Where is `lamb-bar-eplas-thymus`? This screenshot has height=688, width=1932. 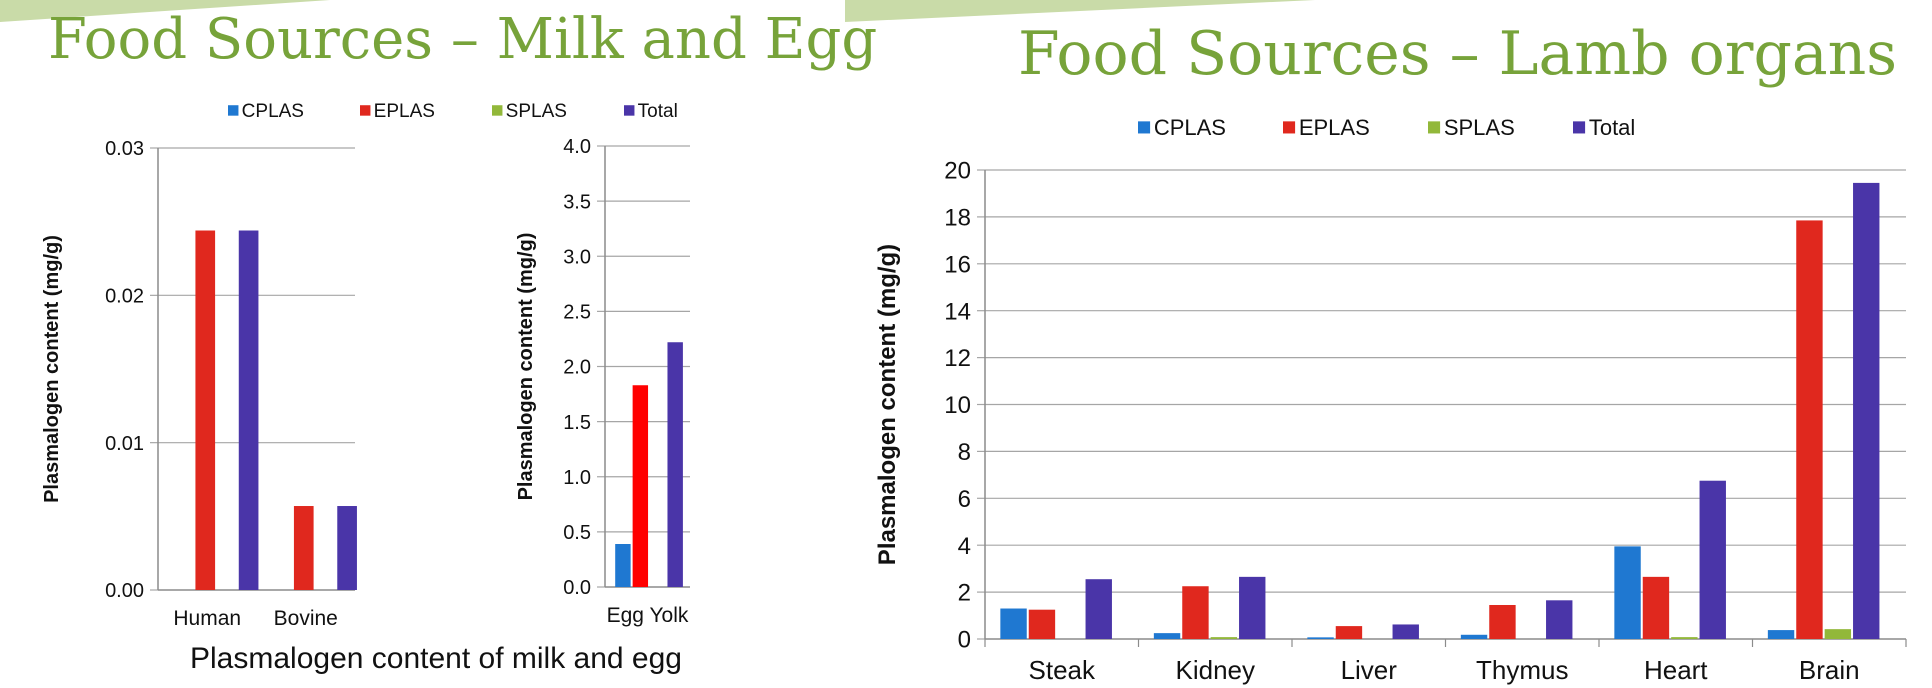 lamb-bar-eplas-thymus is located at coordinates (1502, 621).